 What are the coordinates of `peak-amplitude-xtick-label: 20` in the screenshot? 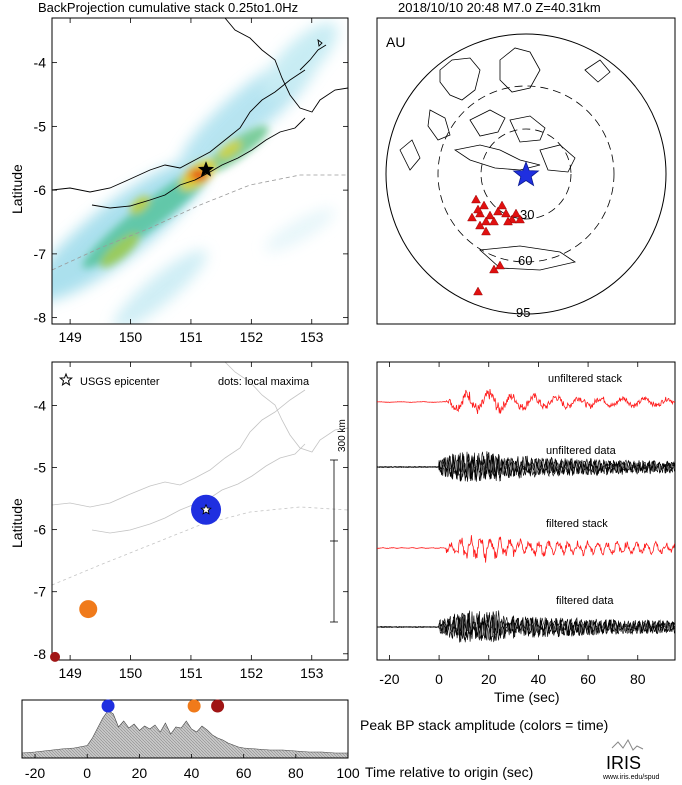 It's located at (140, 773).